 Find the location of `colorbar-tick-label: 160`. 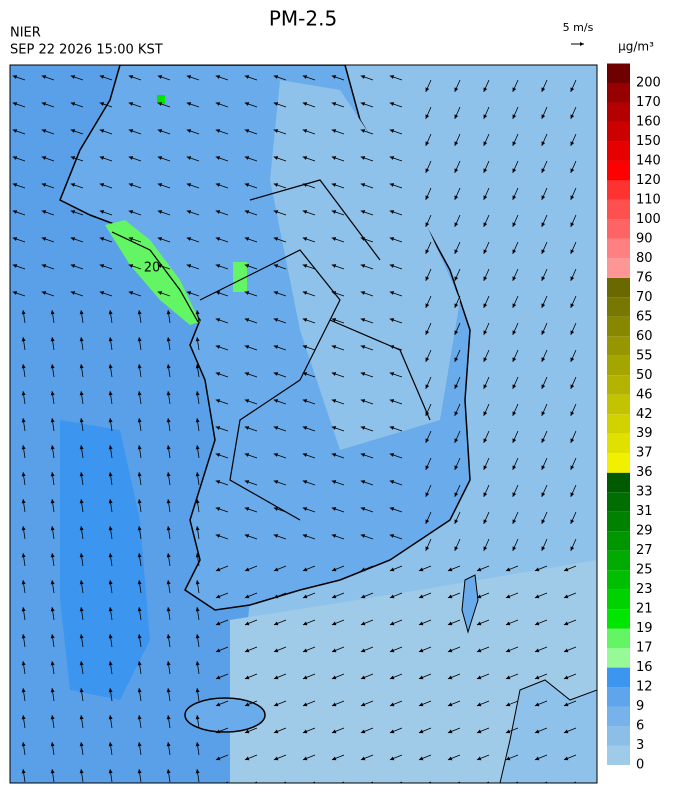

colorbar-tick-label: 160 is located at coordinates (648, 121).